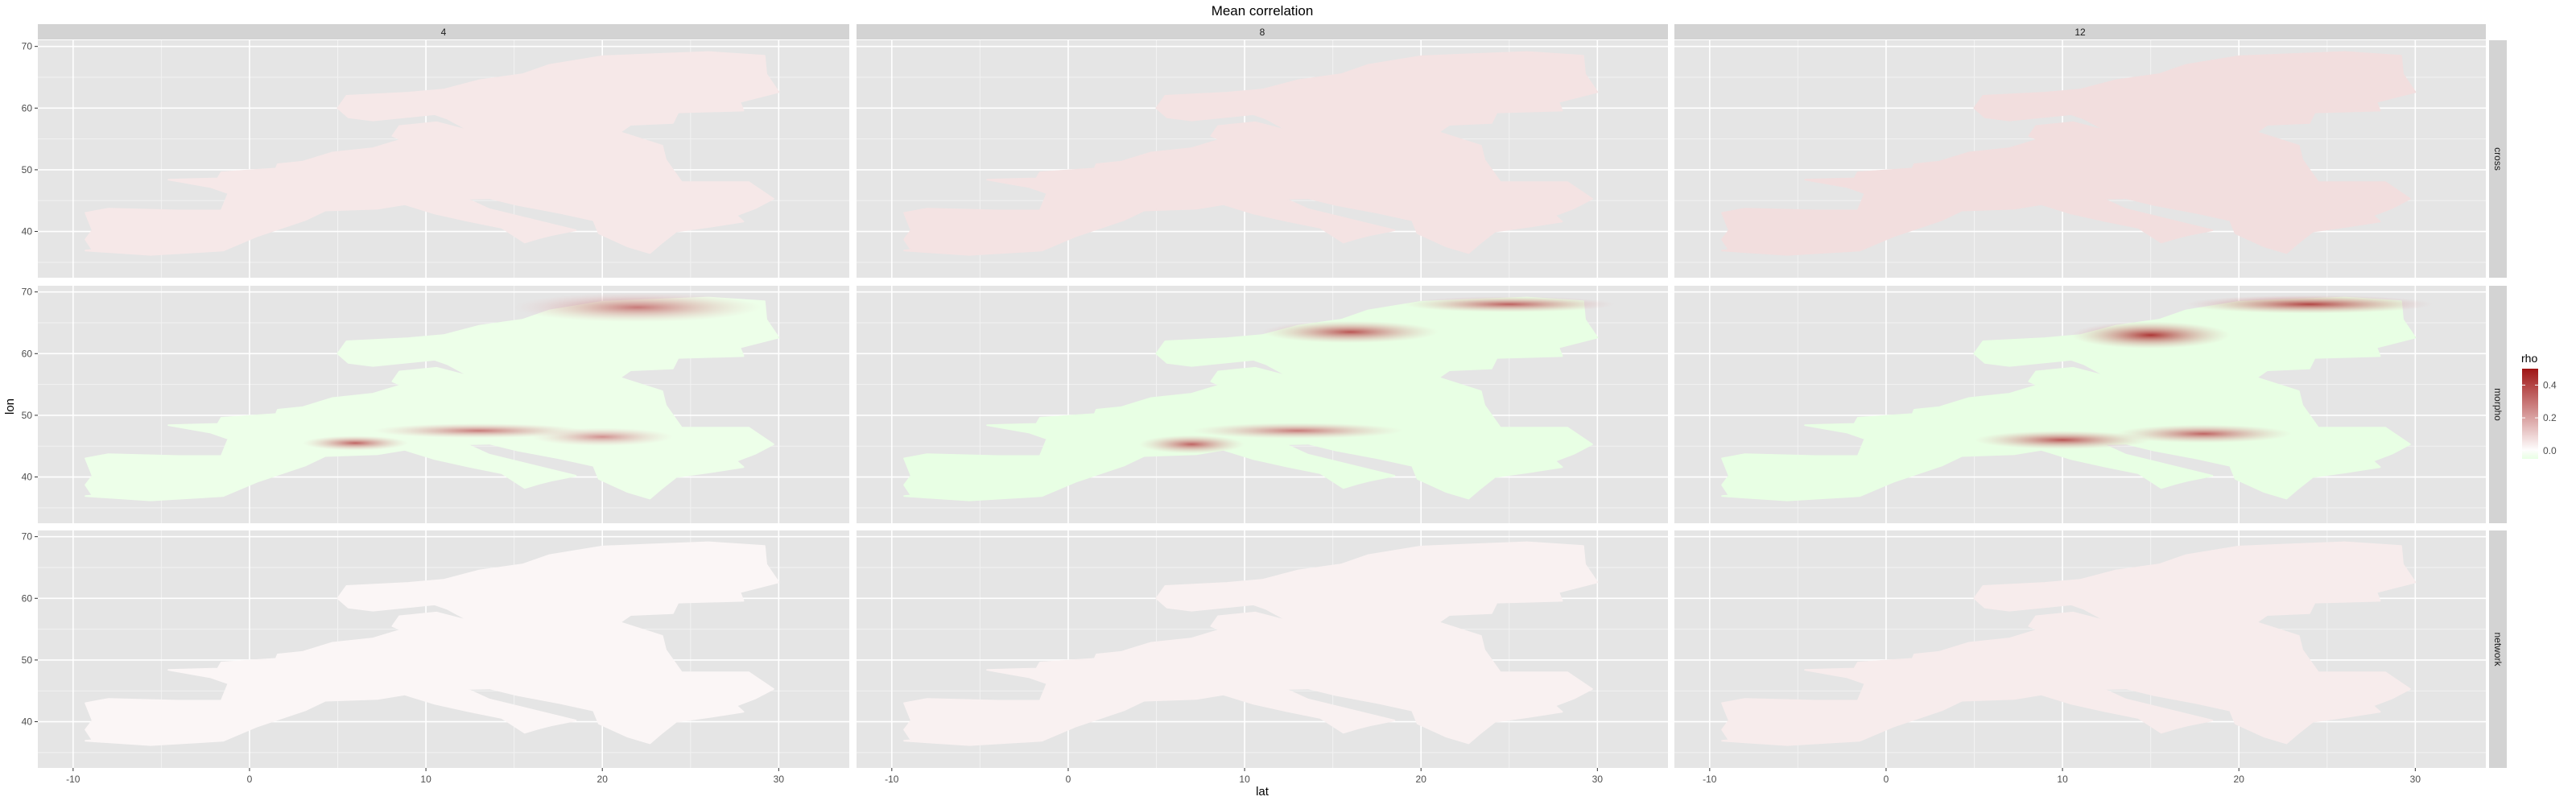 This screenshot has height=809, width=2576. I want to click on y-axis-title: lon, so click(10, 407).